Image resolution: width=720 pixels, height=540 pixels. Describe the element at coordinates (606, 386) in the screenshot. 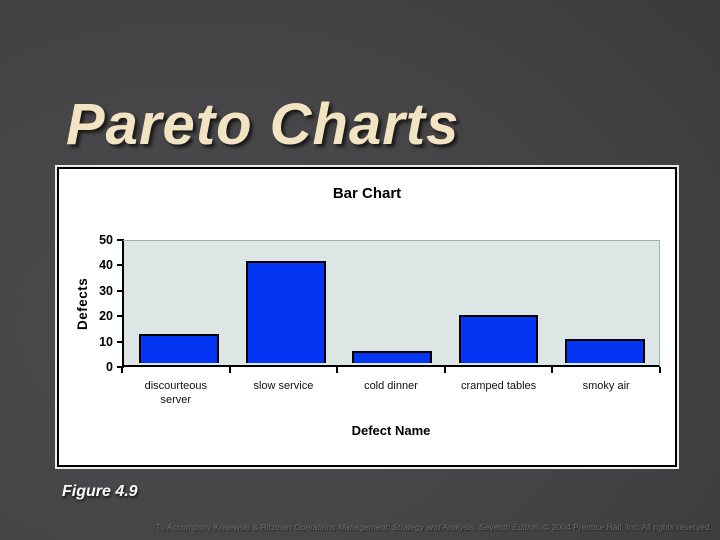

I see `x-category-label: smoky air` at that location.